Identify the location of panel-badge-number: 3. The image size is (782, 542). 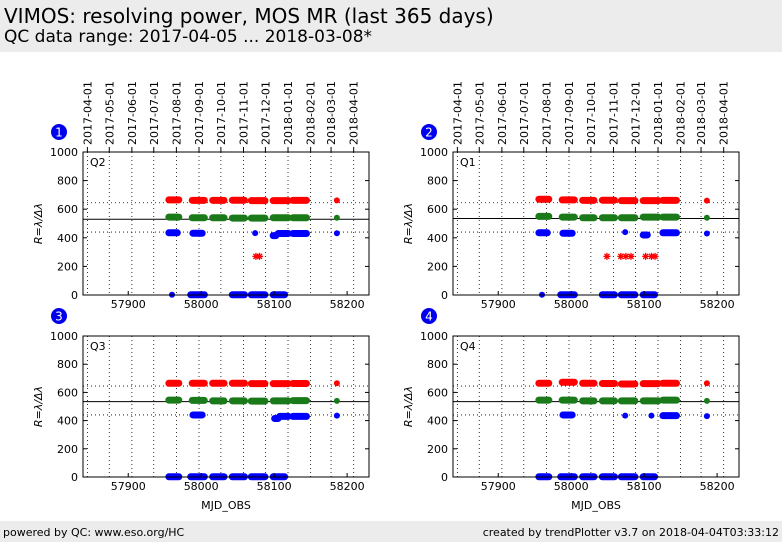
(59, 317).